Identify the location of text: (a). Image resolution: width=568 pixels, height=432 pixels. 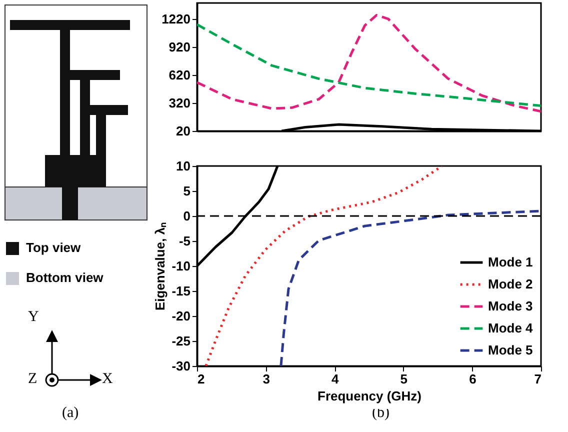
(70, 413).